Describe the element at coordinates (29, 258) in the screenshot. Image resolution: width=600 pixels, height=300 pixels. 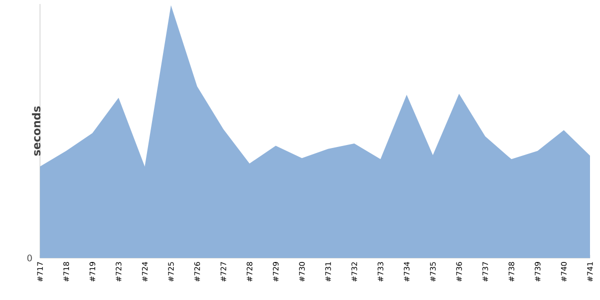
I see `text: 0` at that location.